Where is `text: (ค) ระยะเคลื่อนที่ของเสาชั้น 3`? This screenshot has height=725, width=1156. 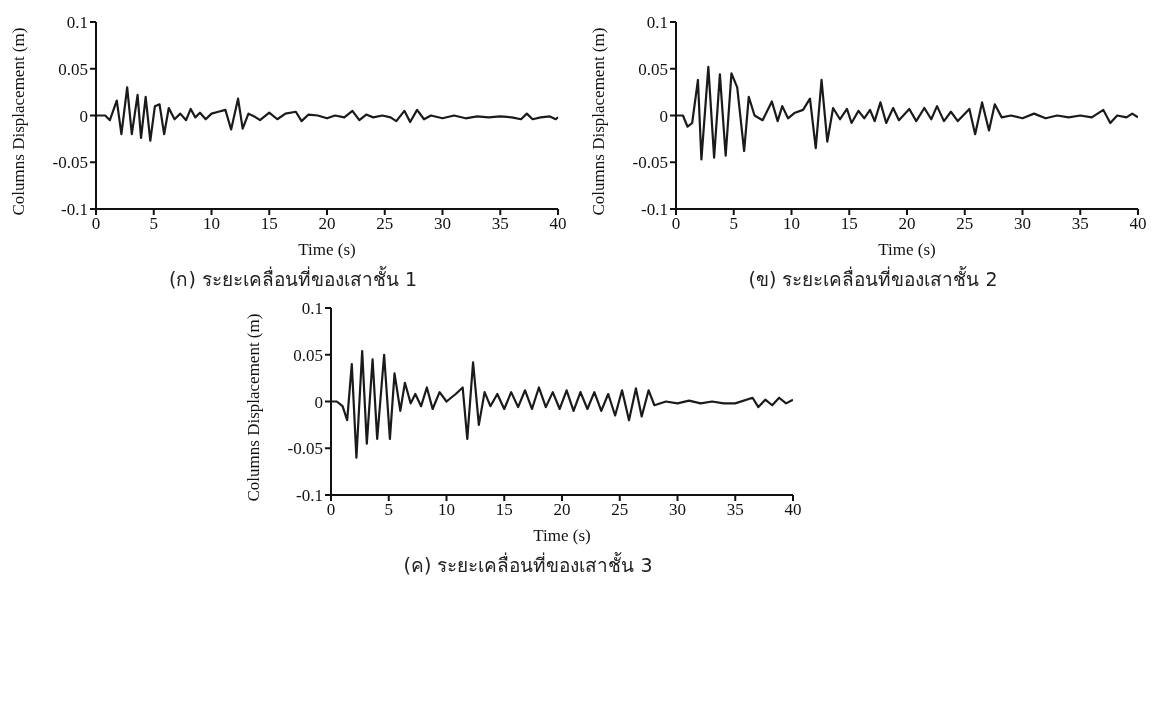 text: (ค) ระยะเคลื่อนที่ของเสาชั้น 3 is located at coordinates (528, 564).